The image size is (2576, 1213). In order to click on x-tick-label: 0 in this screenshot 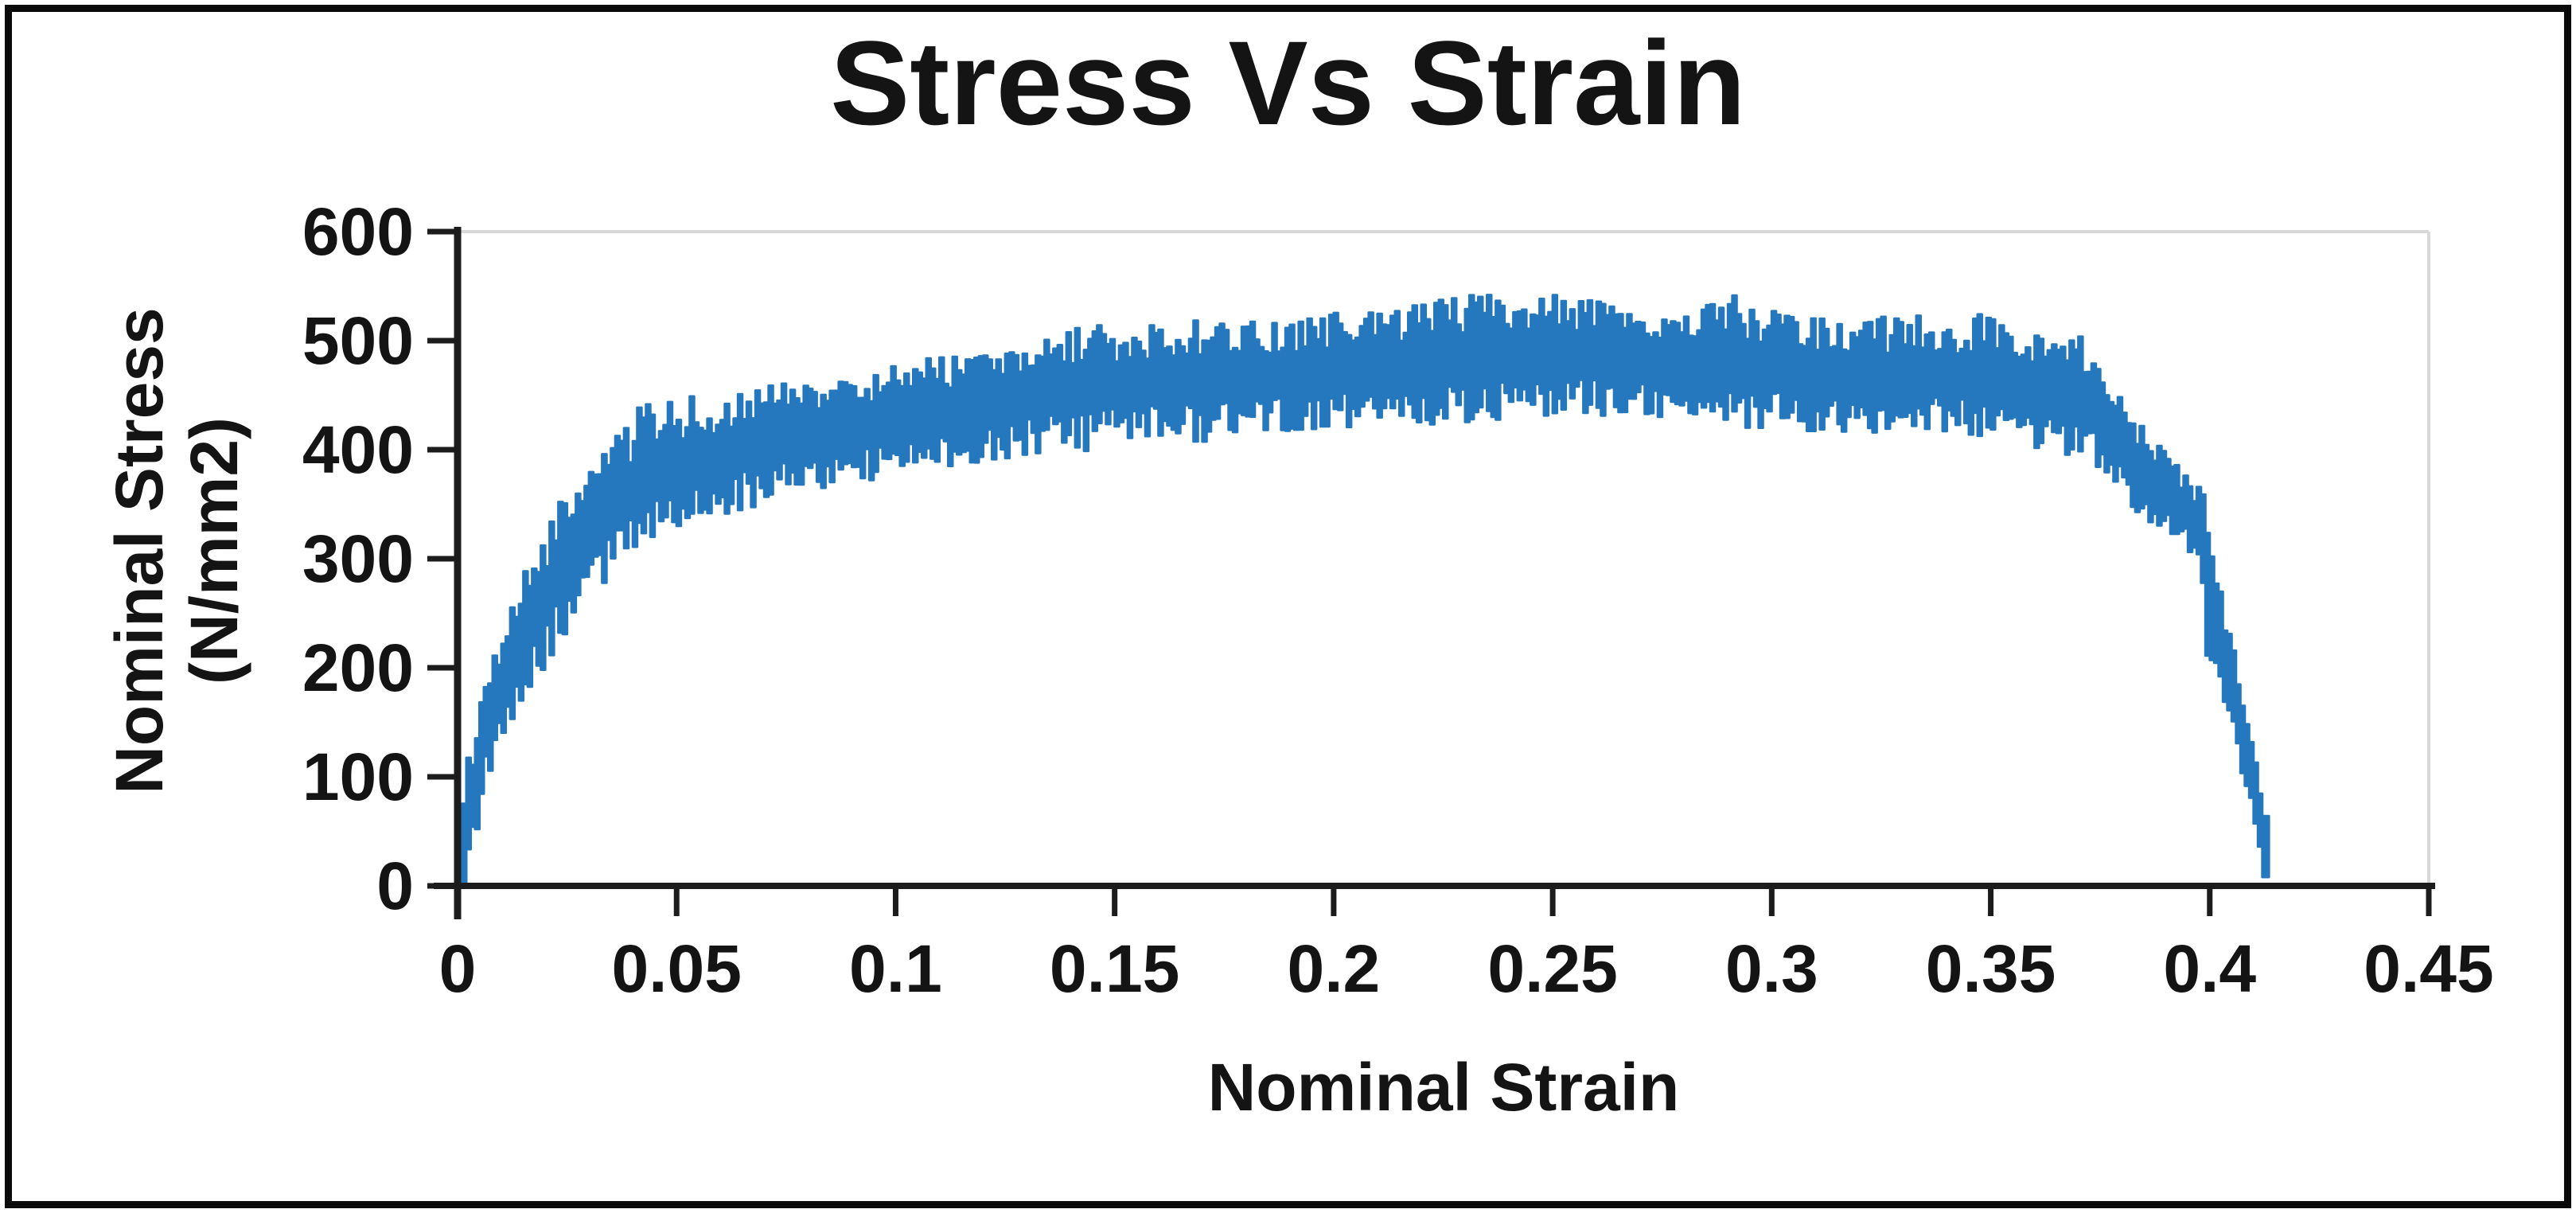, I will do `click(458, 968)`.